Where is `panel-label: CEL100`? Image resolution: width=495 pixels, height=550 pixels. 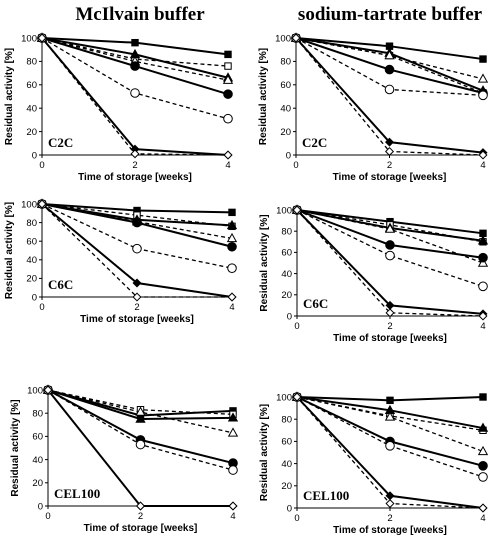 panel-label: CEL100 is located at coordinates (77, 493).